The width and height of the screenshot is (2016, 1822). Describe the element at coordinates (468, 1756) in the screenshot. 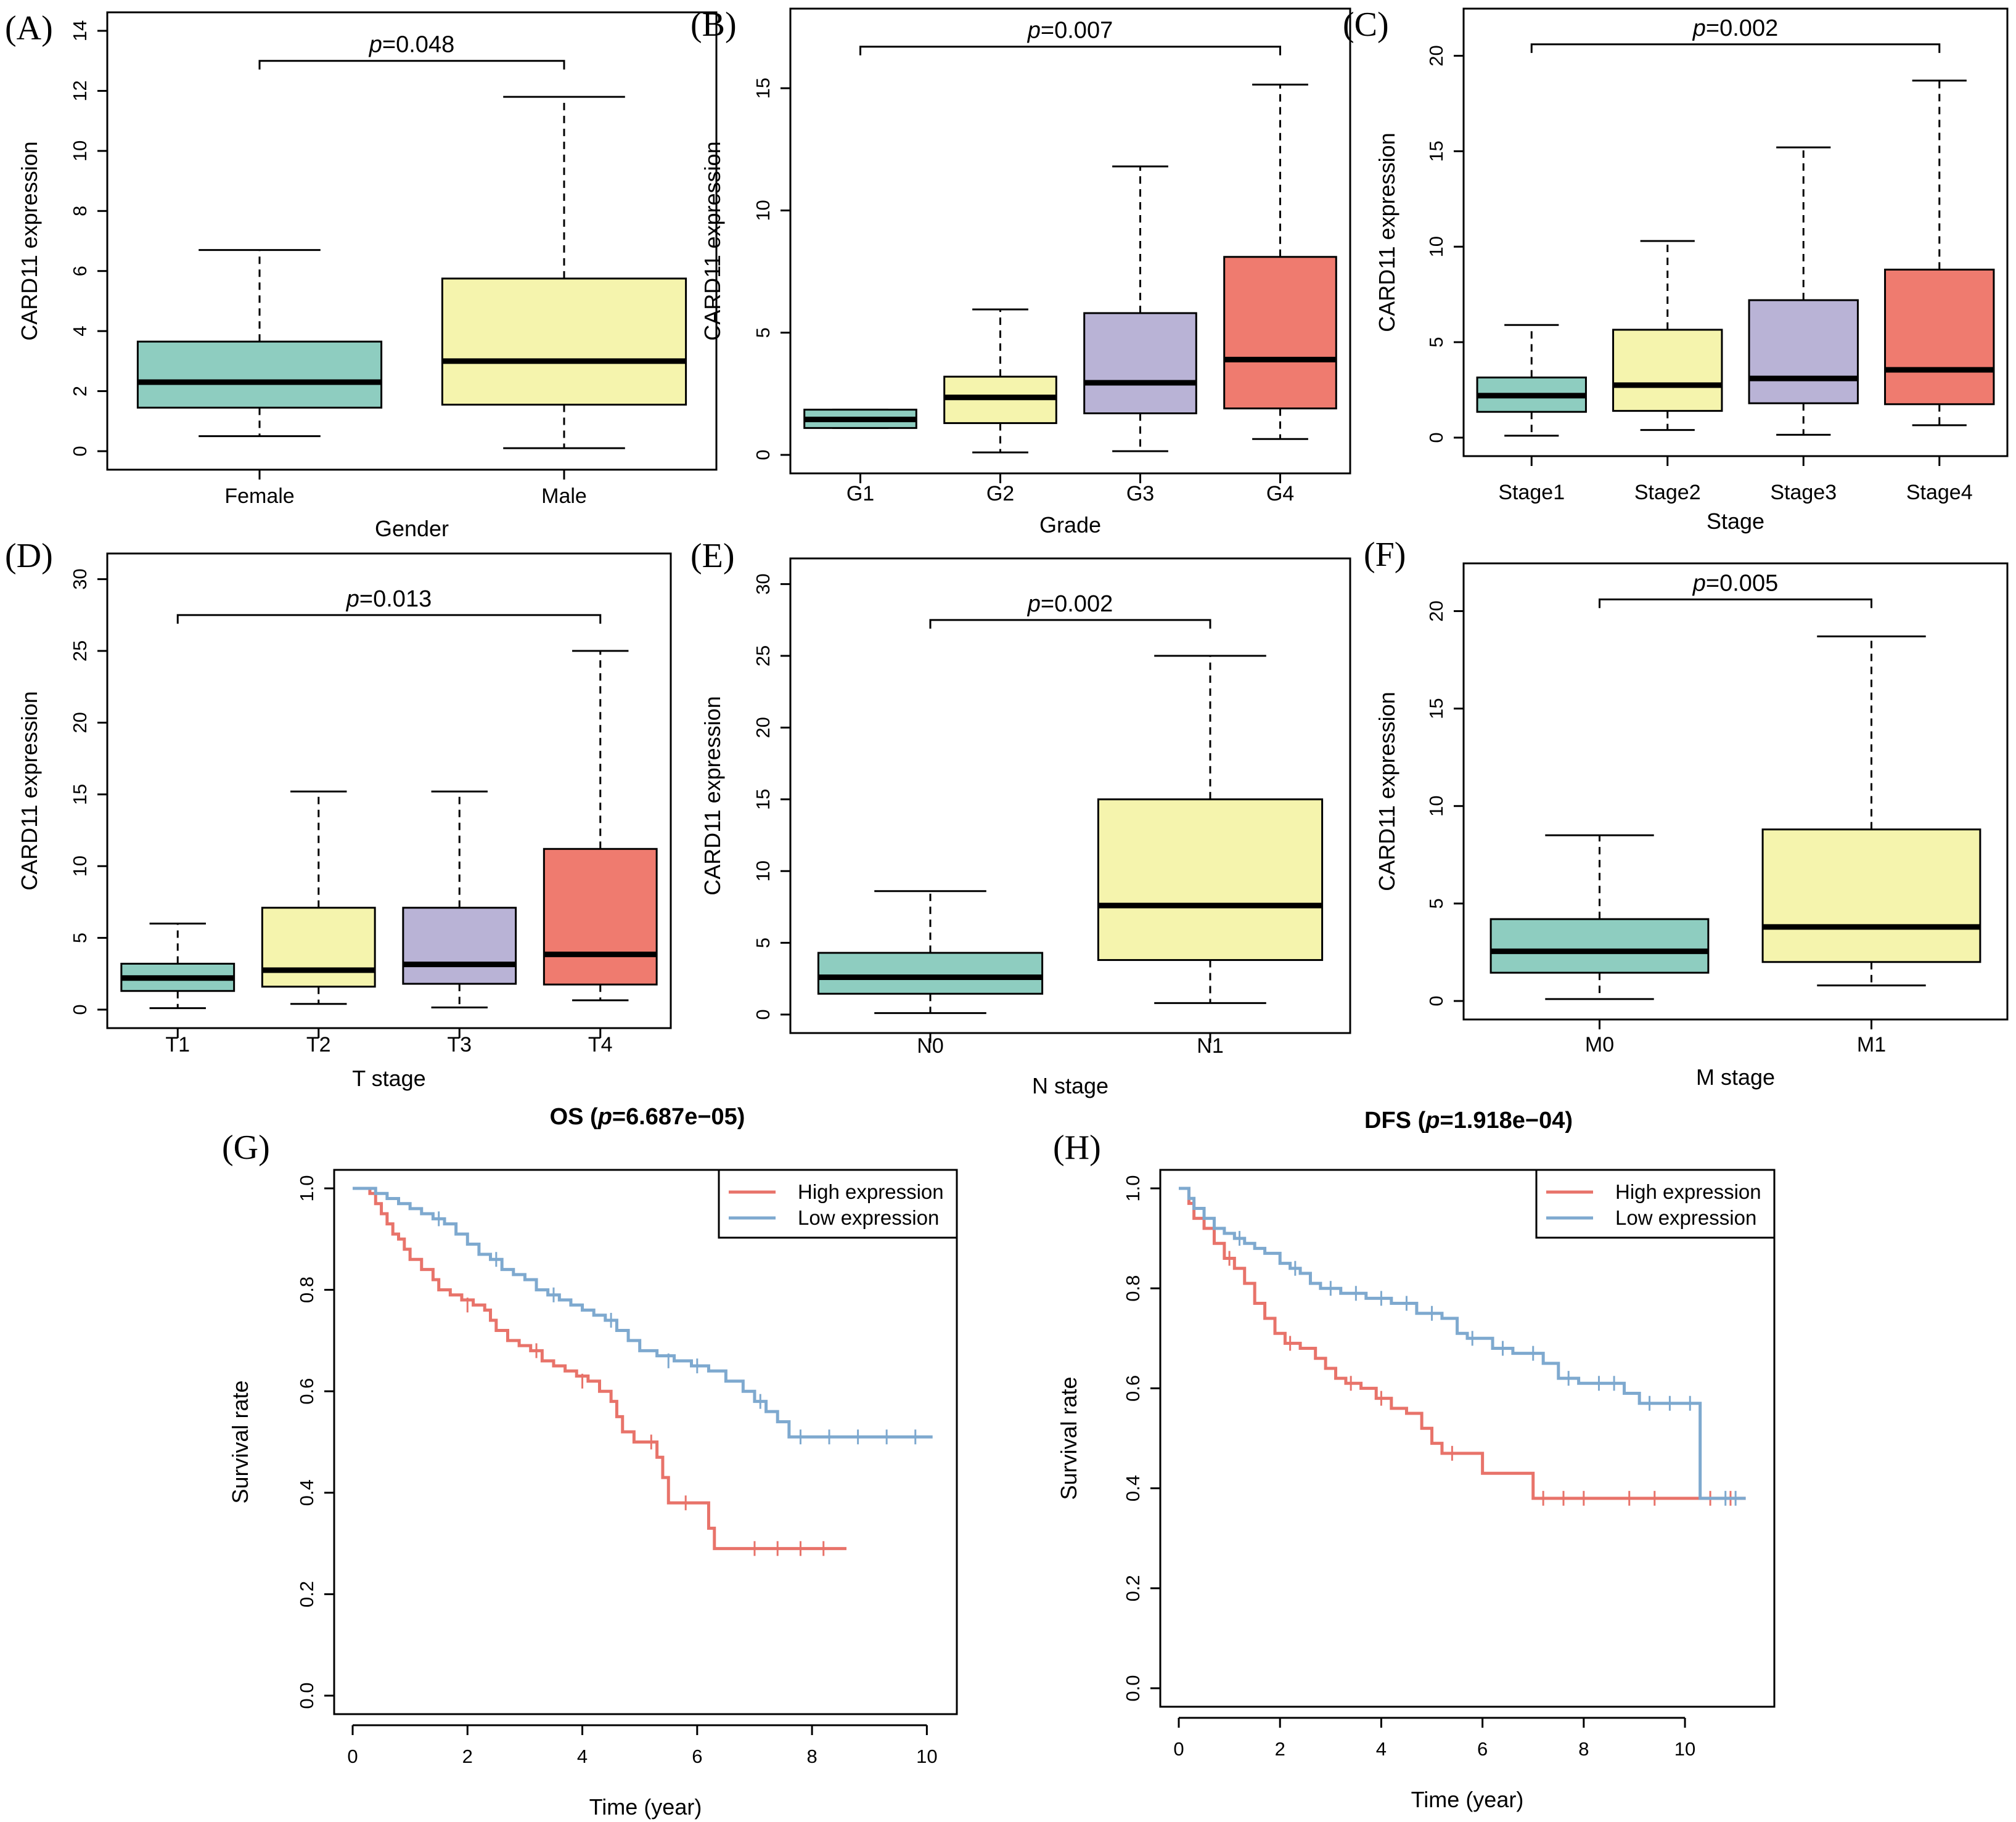

I see `x-tick-label: 2` at that location.